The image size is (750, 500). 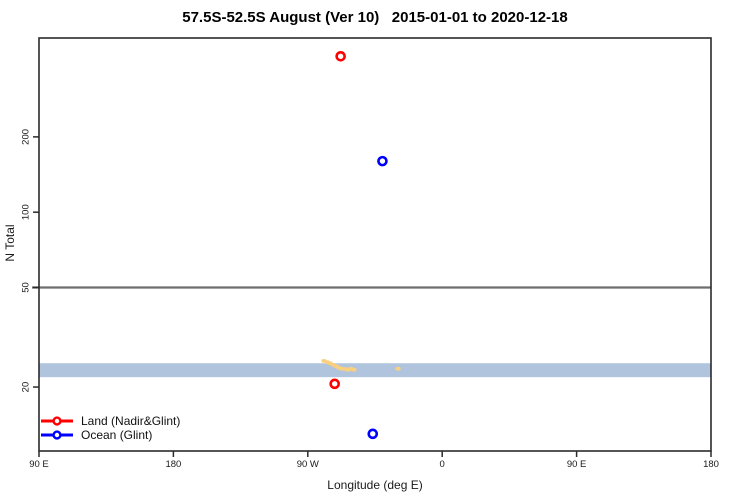 What do you see at coordinates (57, 435) in the screenshot?
I see `ocean-series-marker-icon` at bounding box center [57, 435].